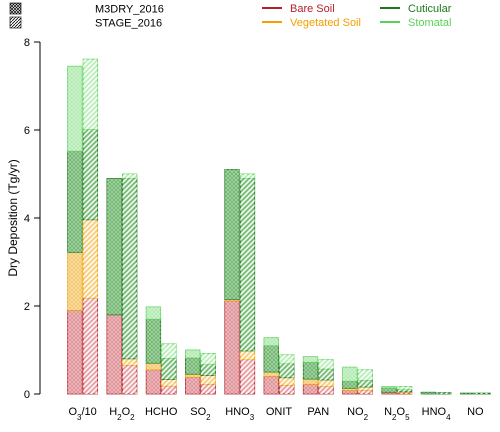  Describe the element at coordinates (27, 131) in the screenshot. I see `y-tick-label: 6` at that location.